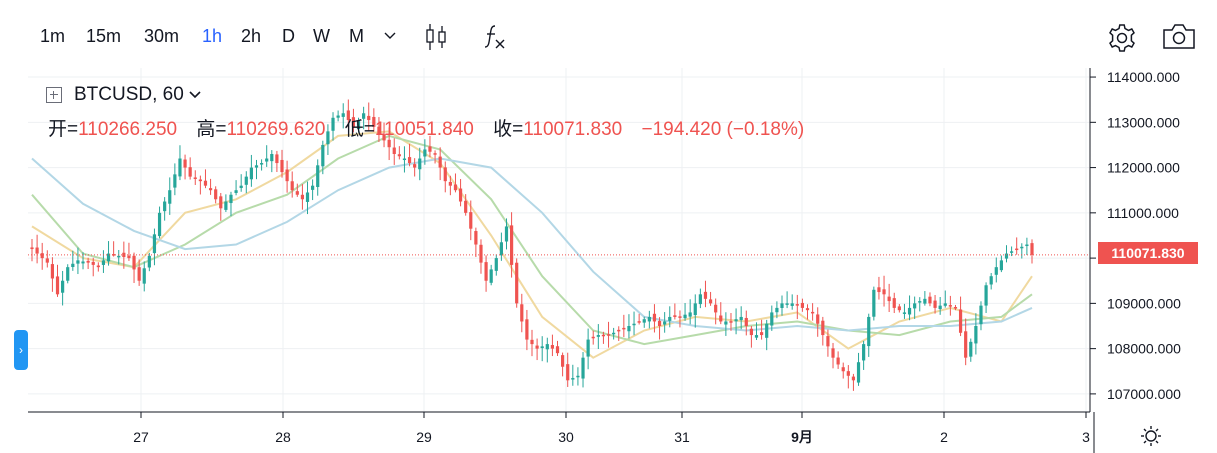 The image size is (1217, 453). I want to click on settings-gear-icon, so click(1122, 38).